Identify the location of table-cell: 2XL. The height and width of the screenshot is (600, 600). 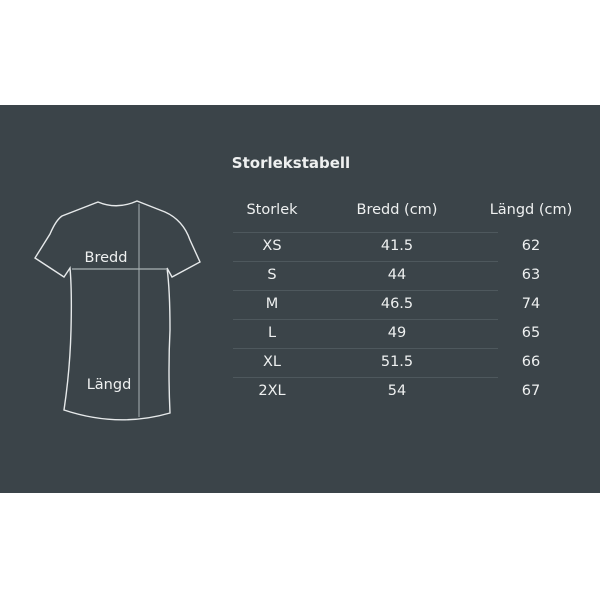
(272, 391).